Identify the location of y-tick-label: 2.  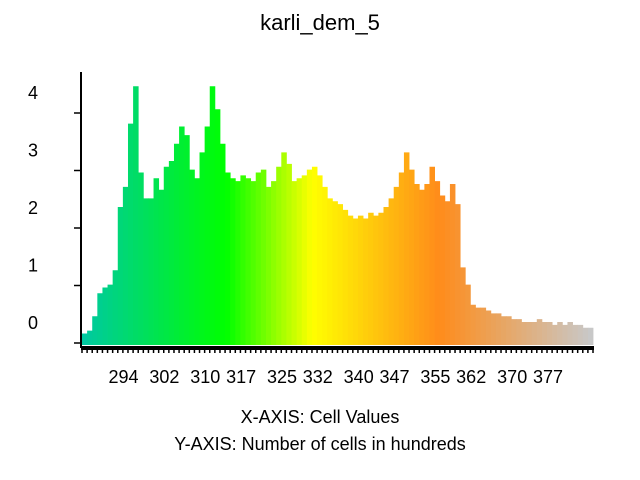
(33, 208).